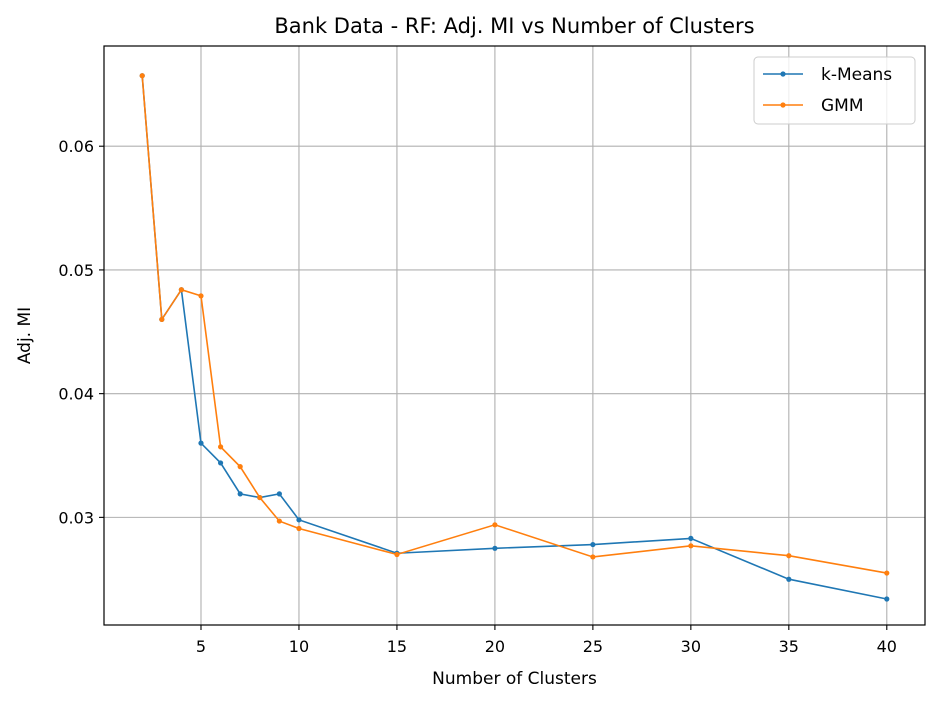 This screenshot has height=704, width=944. I want to click on x-tick-label: 35, so click(789, 646).